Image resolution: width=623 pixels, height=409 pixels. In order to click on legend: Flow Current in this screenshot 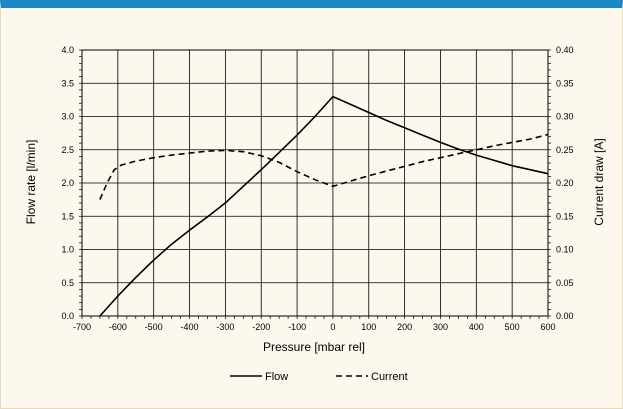, I will do `click(319, 377)`.